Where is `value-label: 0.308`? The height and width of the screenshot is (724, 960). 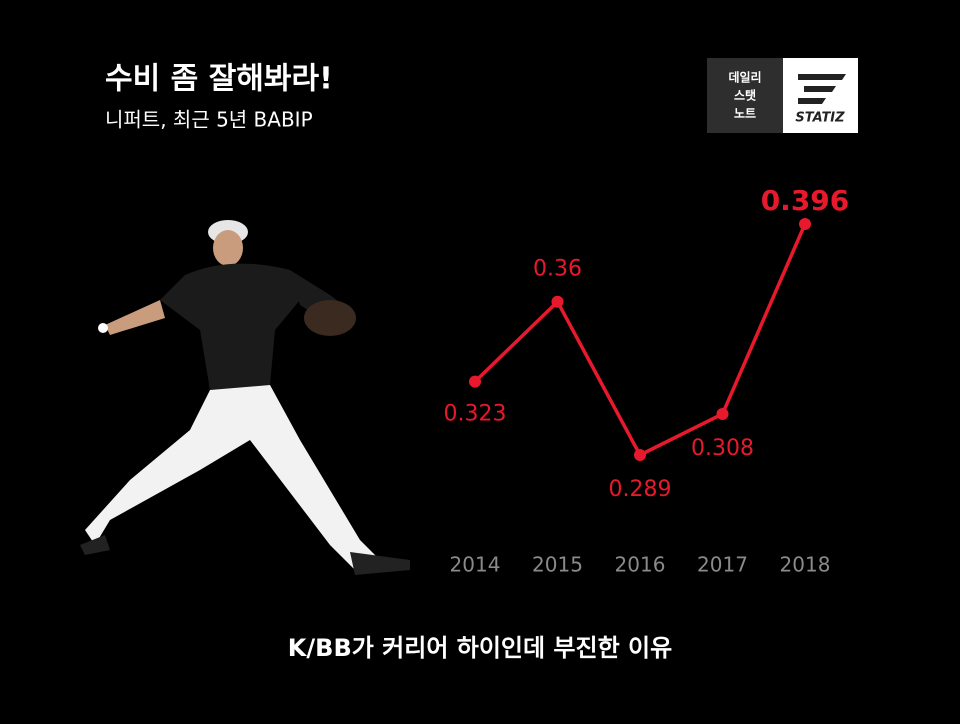
value-label: 0.308 is located at coordinates (722, 448).